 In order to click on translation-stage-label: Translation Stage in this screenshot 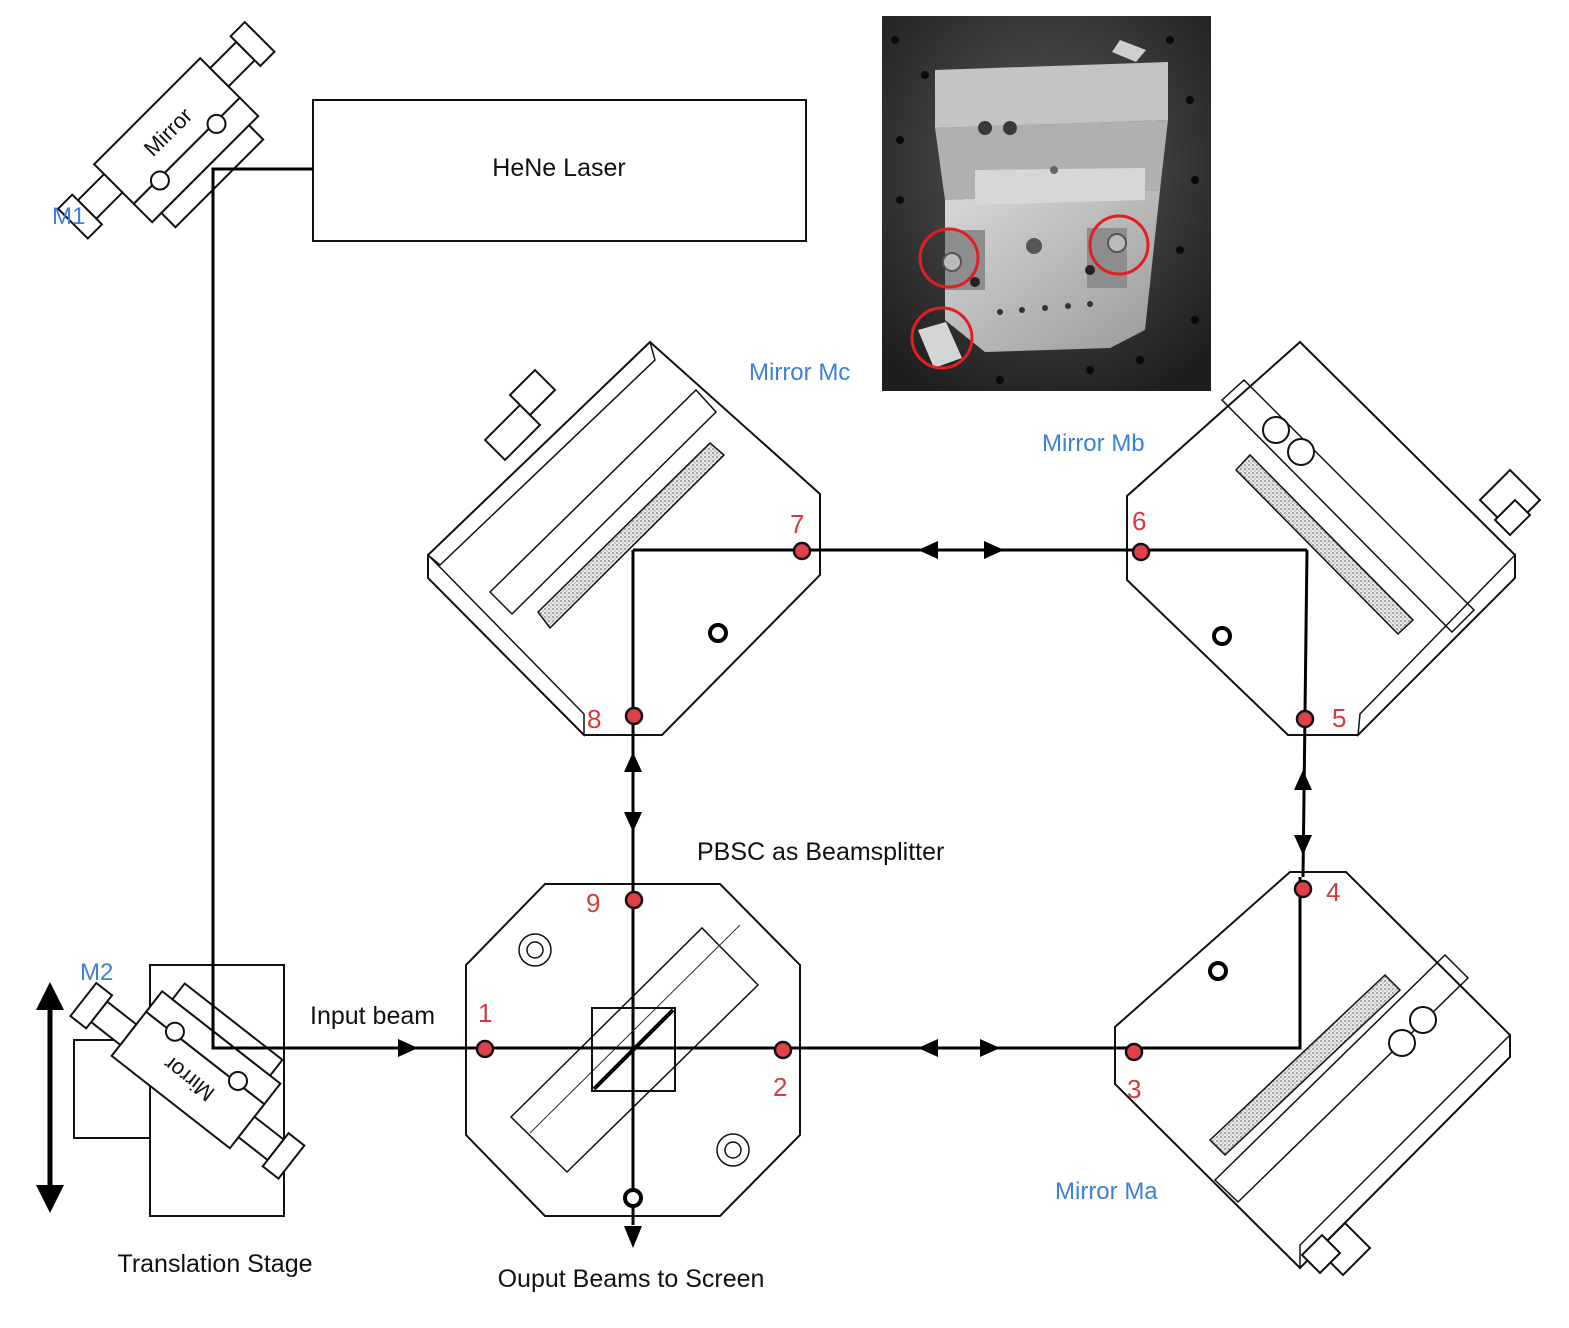, I will do `click(214, 1264)`.